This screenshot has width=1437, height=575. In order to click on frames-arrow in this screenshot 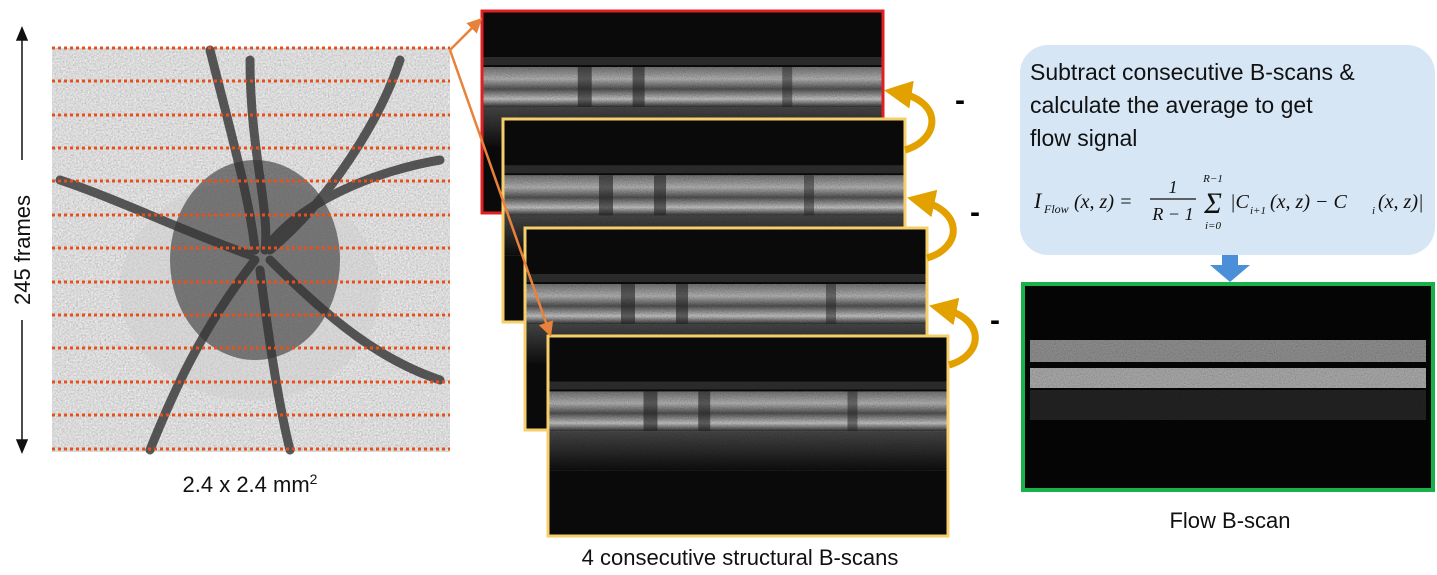, I will do `click(22, 240)`.